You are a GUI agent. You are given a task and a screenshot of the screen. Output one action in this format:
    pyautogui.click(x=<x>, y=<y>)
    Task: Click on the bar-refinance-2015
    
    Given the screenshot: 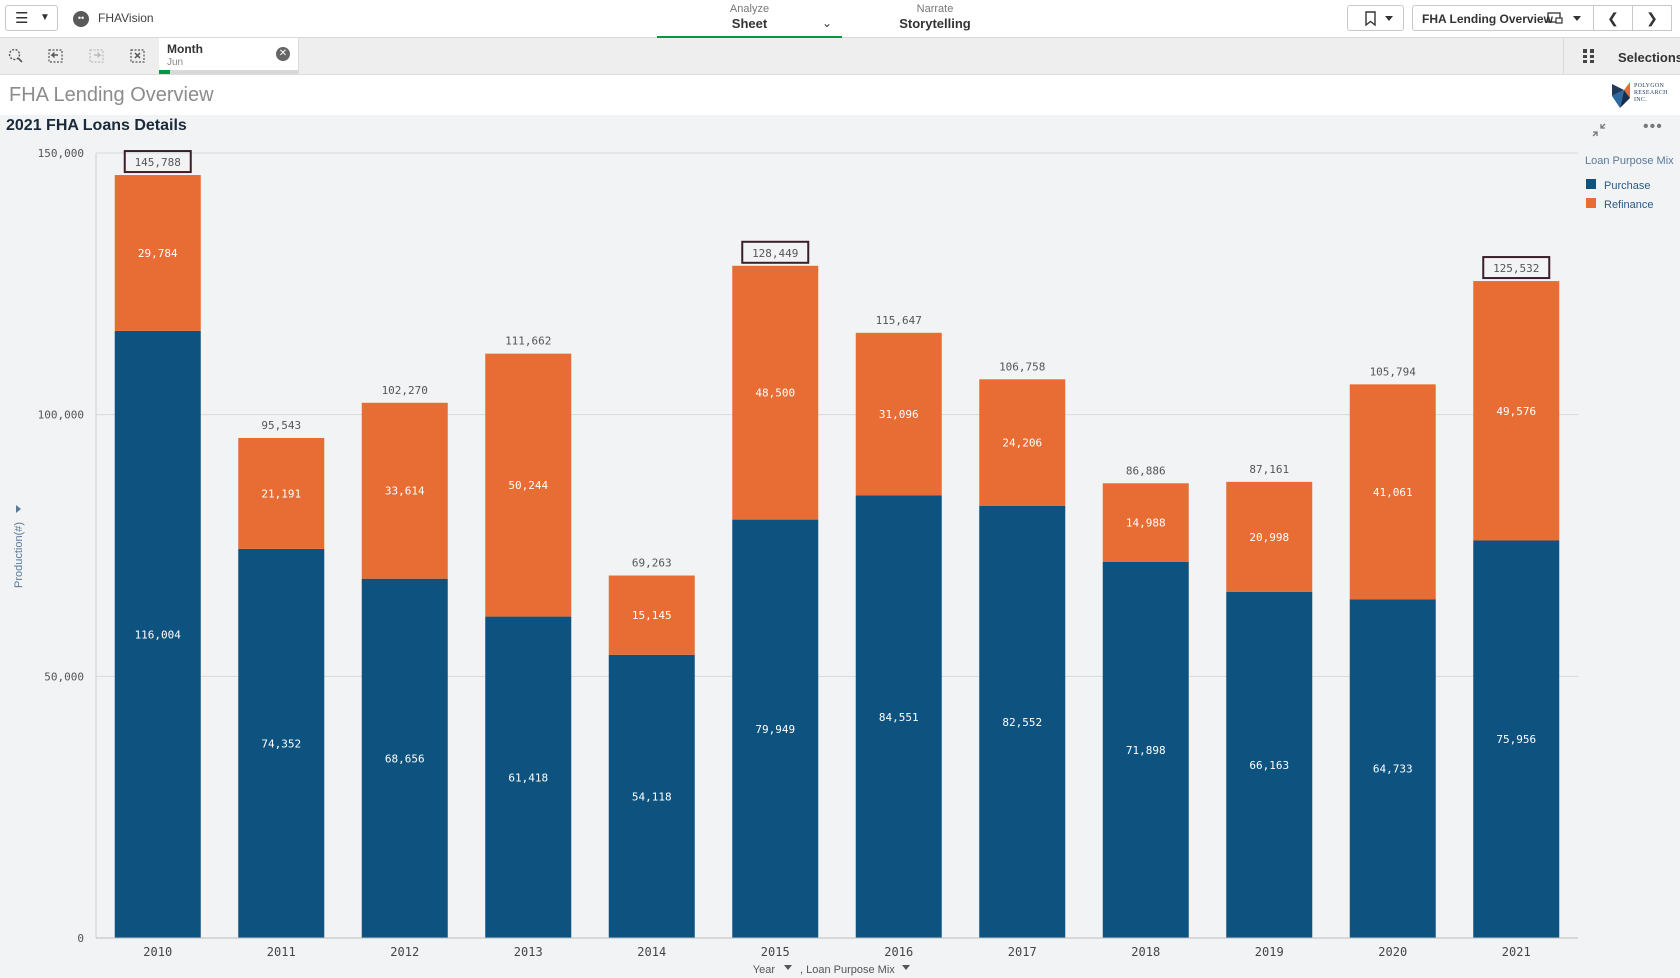 What is the action you would take?
    pyautogui.click(x=775, y=392)
    